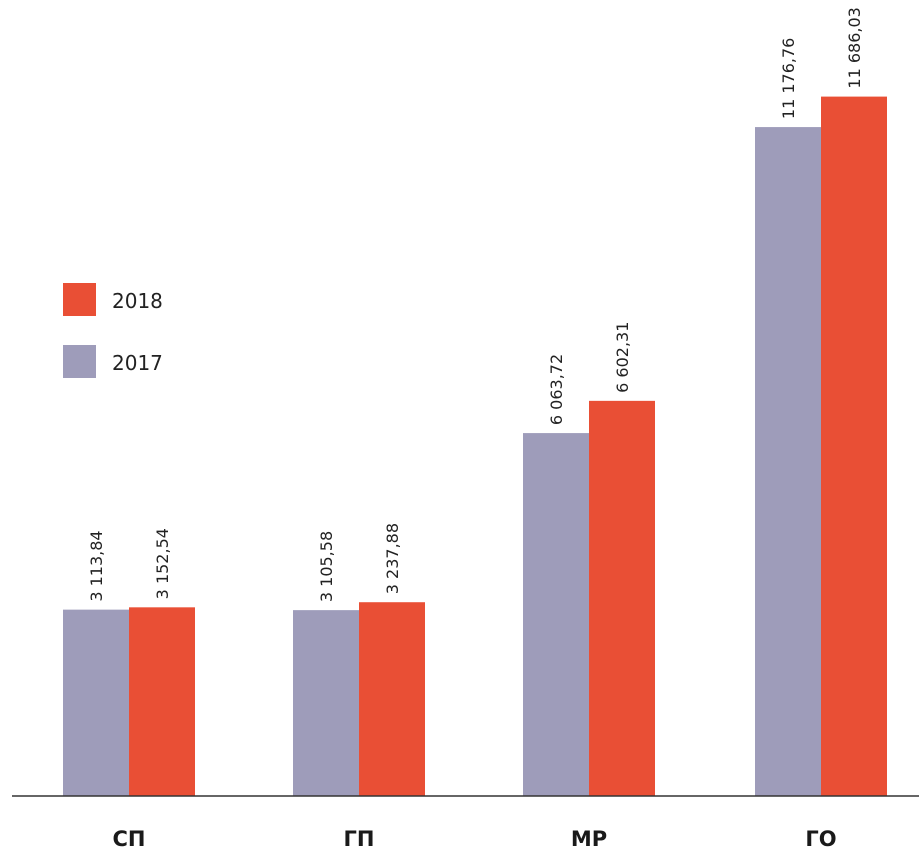 This screenshot has width=919, height=858. I want to click on value-label-2017-2: 6 063,72, so click(556, 389).